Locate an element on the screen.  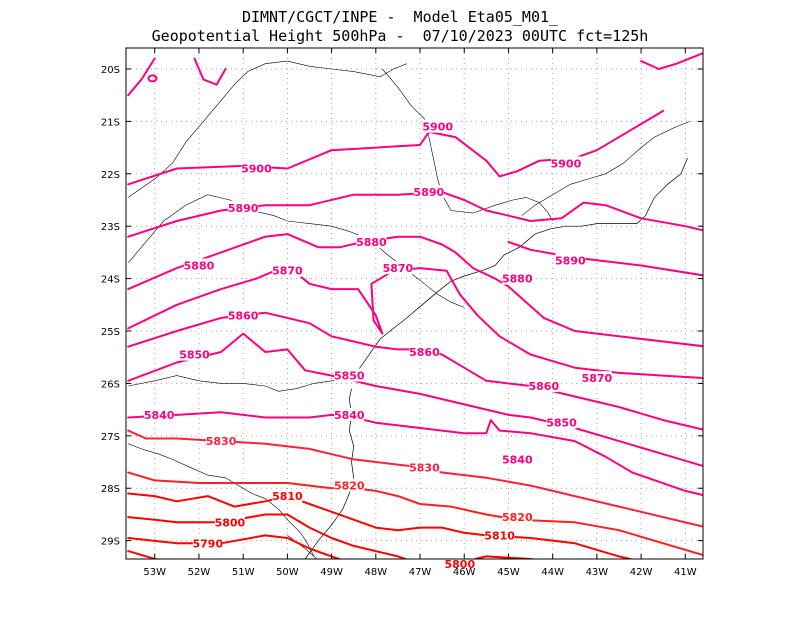
lat-tick-label: 26S is located at coordinates (110, 384).